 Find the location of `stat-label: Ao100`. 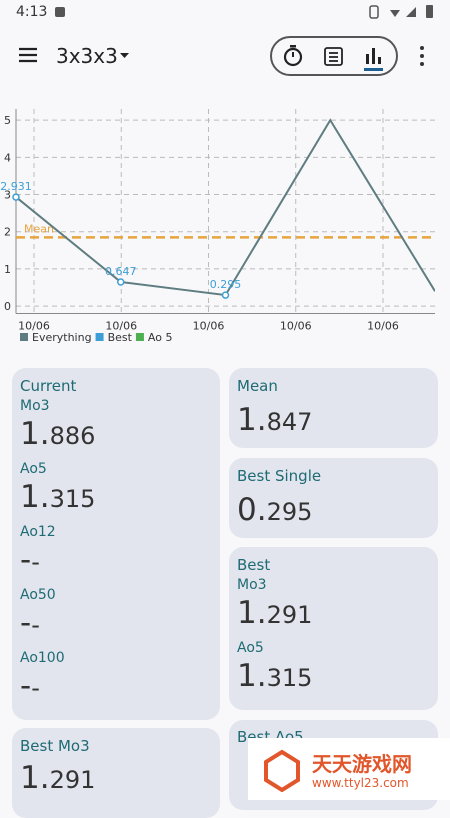

stat-label: Ao100 is located at coordinates (42, 658).